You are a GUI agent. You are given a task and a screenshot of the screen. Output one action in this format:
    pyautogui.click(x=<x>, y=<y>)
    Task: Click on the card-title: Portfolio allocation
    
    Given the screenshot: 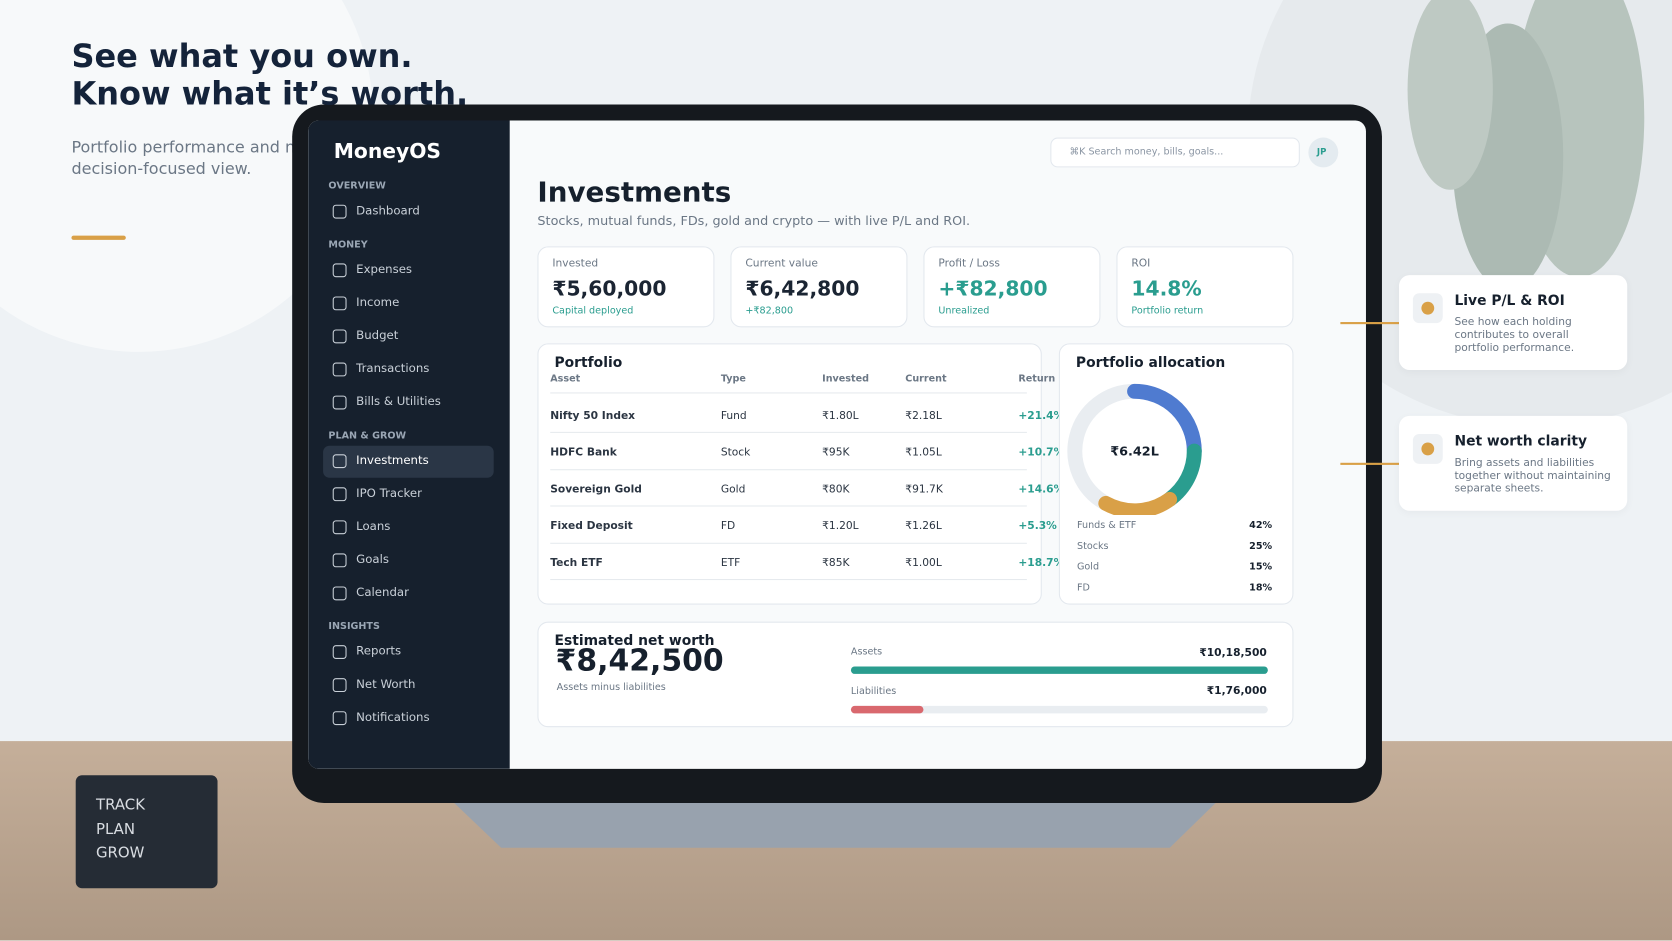 What is the action you would take?
    pyautogui.click(x=1150, y=362)
    